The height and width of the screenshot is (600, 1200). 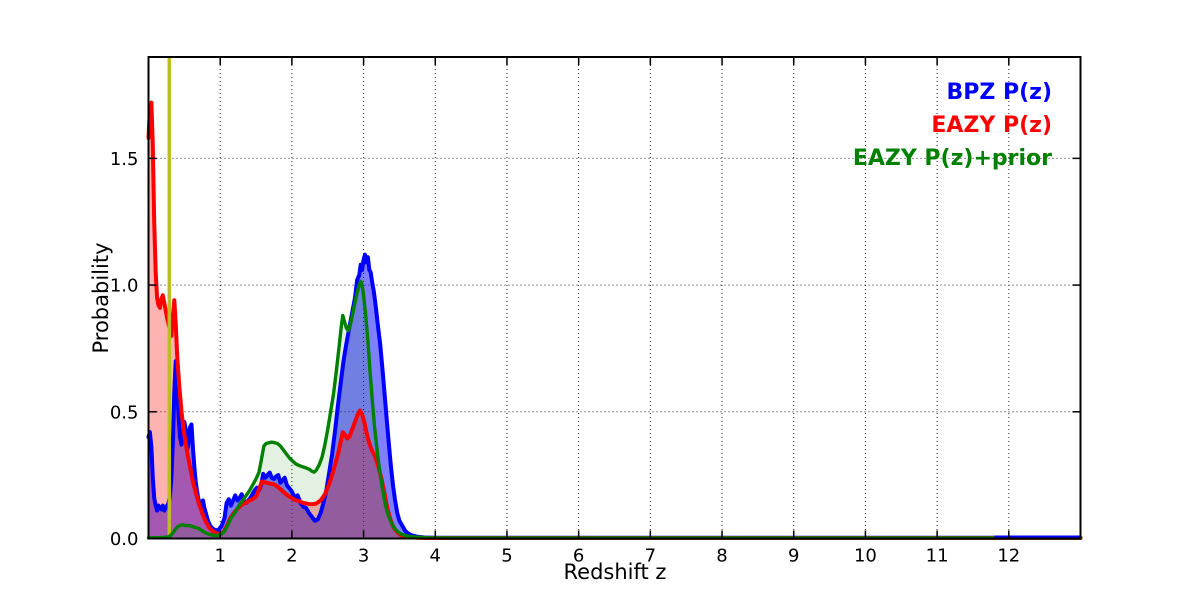 I want to click on y-tick-label: 1.0, so click(x=124, y=286).